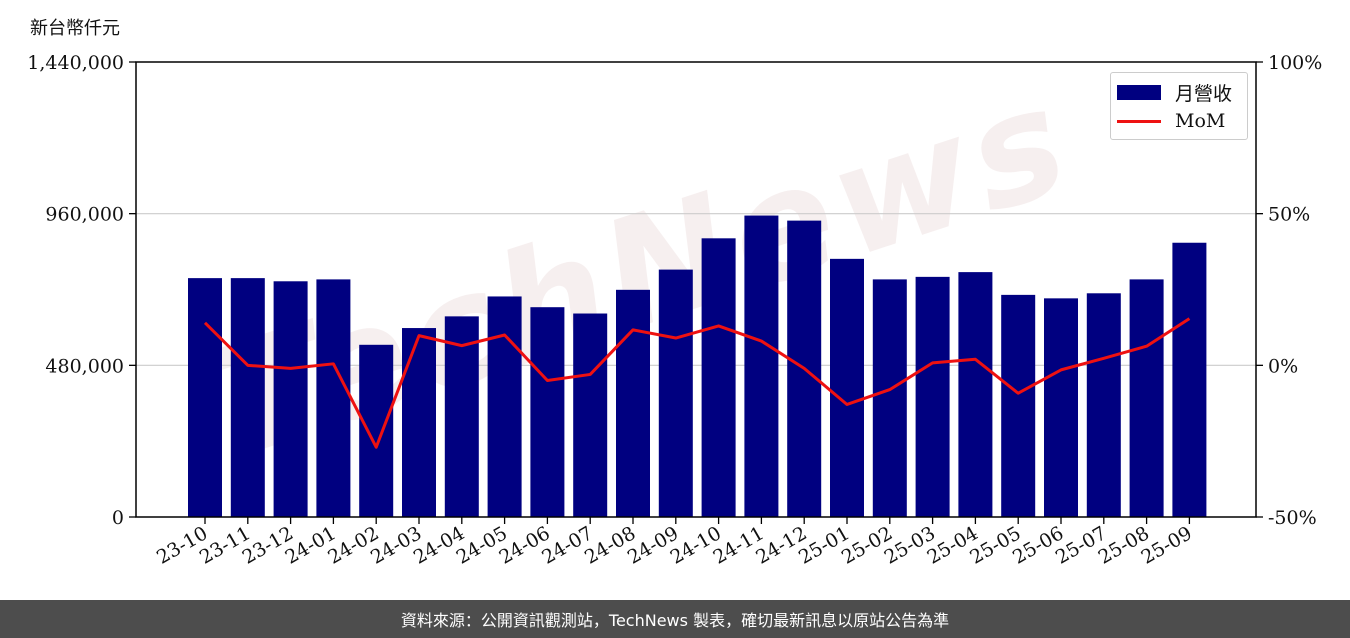  What do you see at coordinates (1171, 121) in the screenshot?
I see `legend-item-mom: MoM` at bounding box center [1171, 121].